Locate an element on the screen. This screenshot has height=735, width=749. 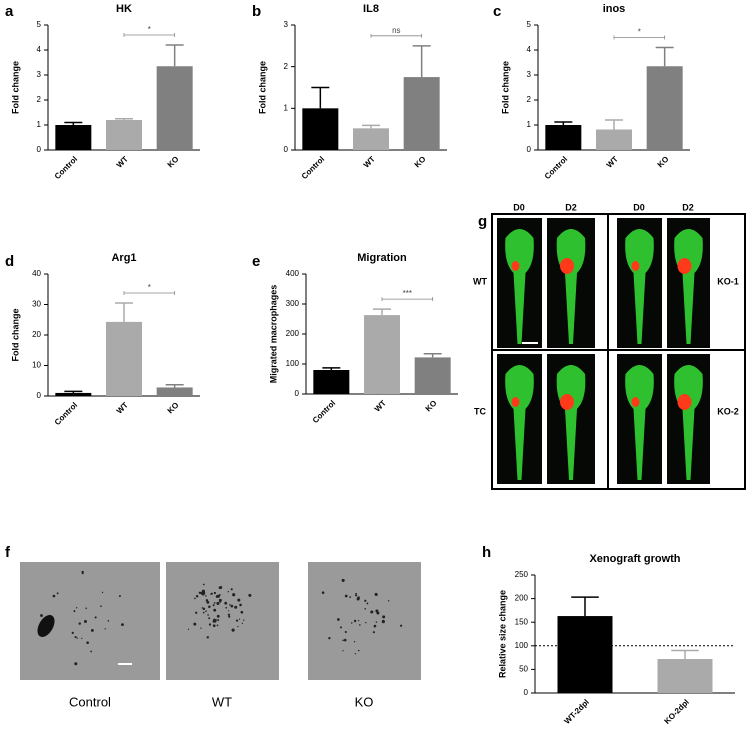
row-label: KO-2 is located at coordinates (728, 411).